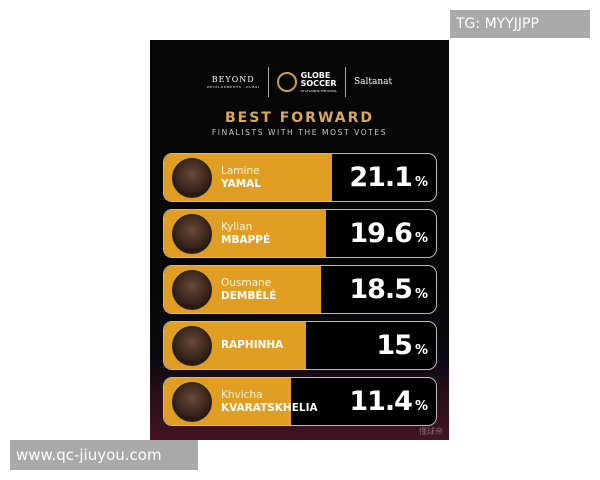 The image size is (600, 480). I want to click on bar-row: Ousmane DEMBÉLÉ 18.5 %, so click(300, 289).